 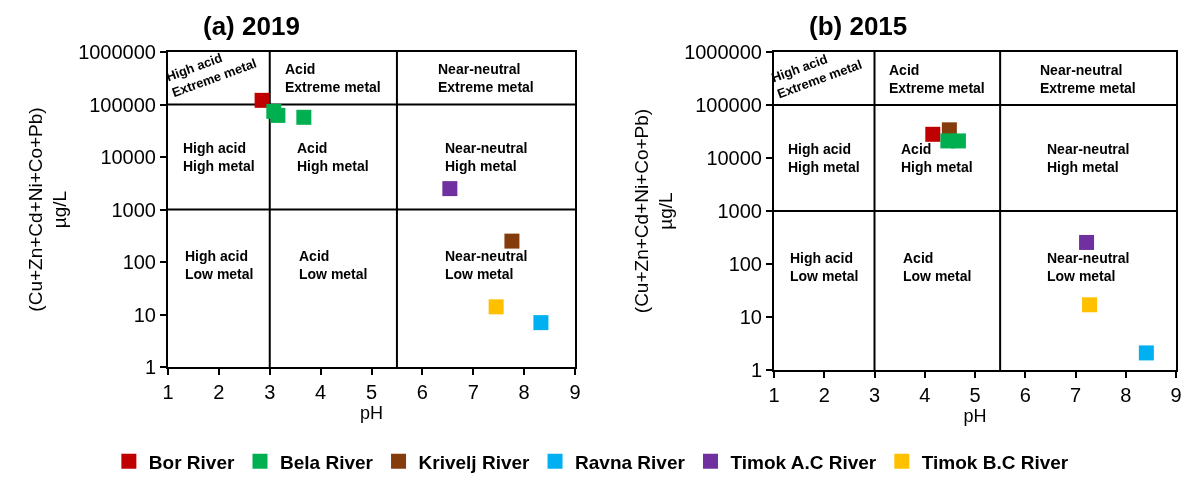 What do you see at coordinates (251, 26) in the screenshot?
I see `chart-title: (a) 2019` at bounding box center [251, 26].